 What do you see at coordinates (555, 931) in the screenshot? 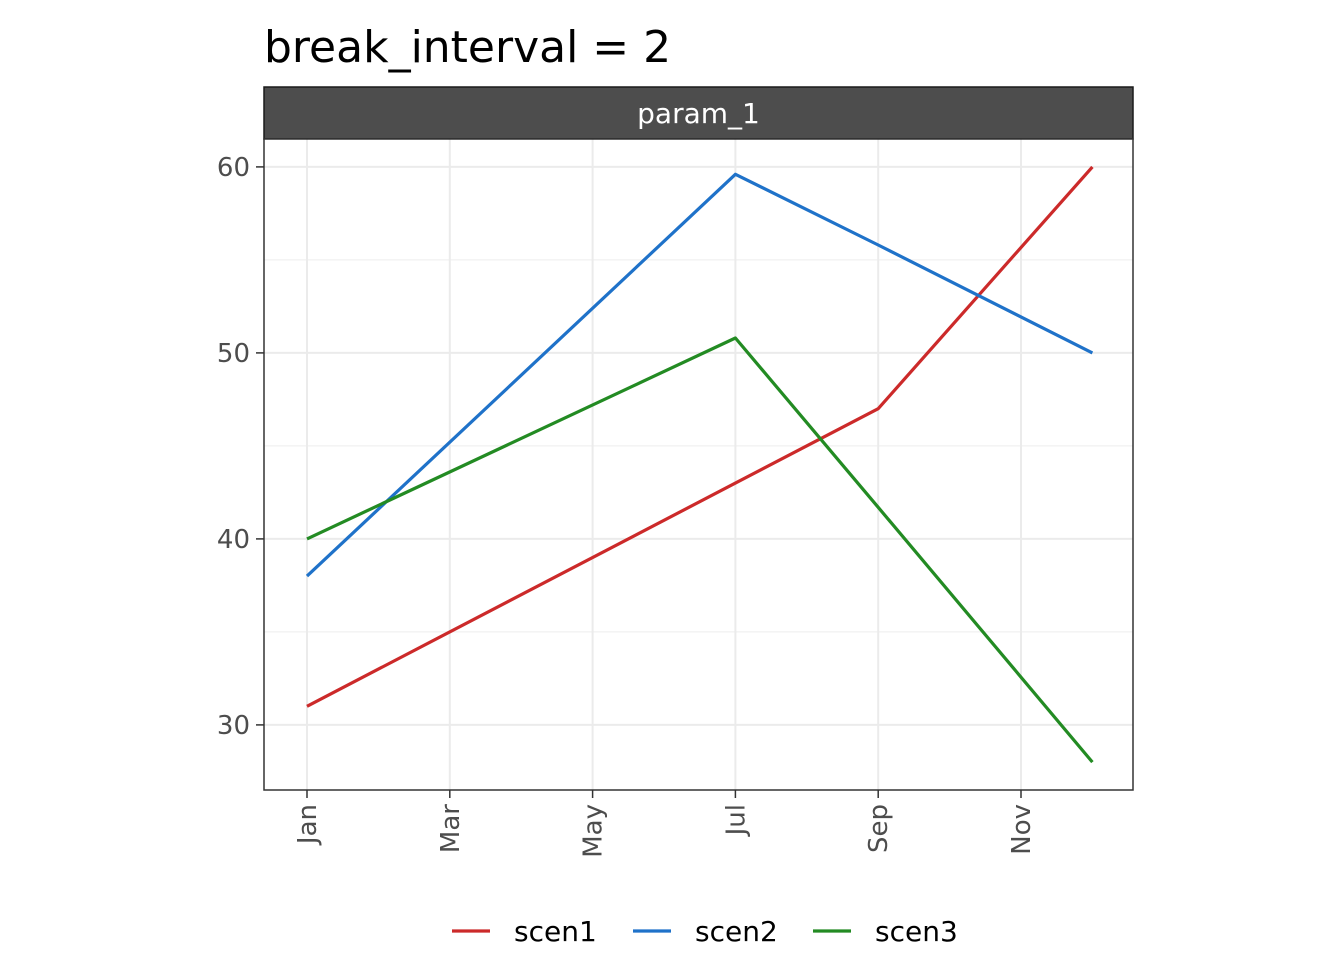
I see `legend-label-scen1: scen1` at bounding box center [555, 931].